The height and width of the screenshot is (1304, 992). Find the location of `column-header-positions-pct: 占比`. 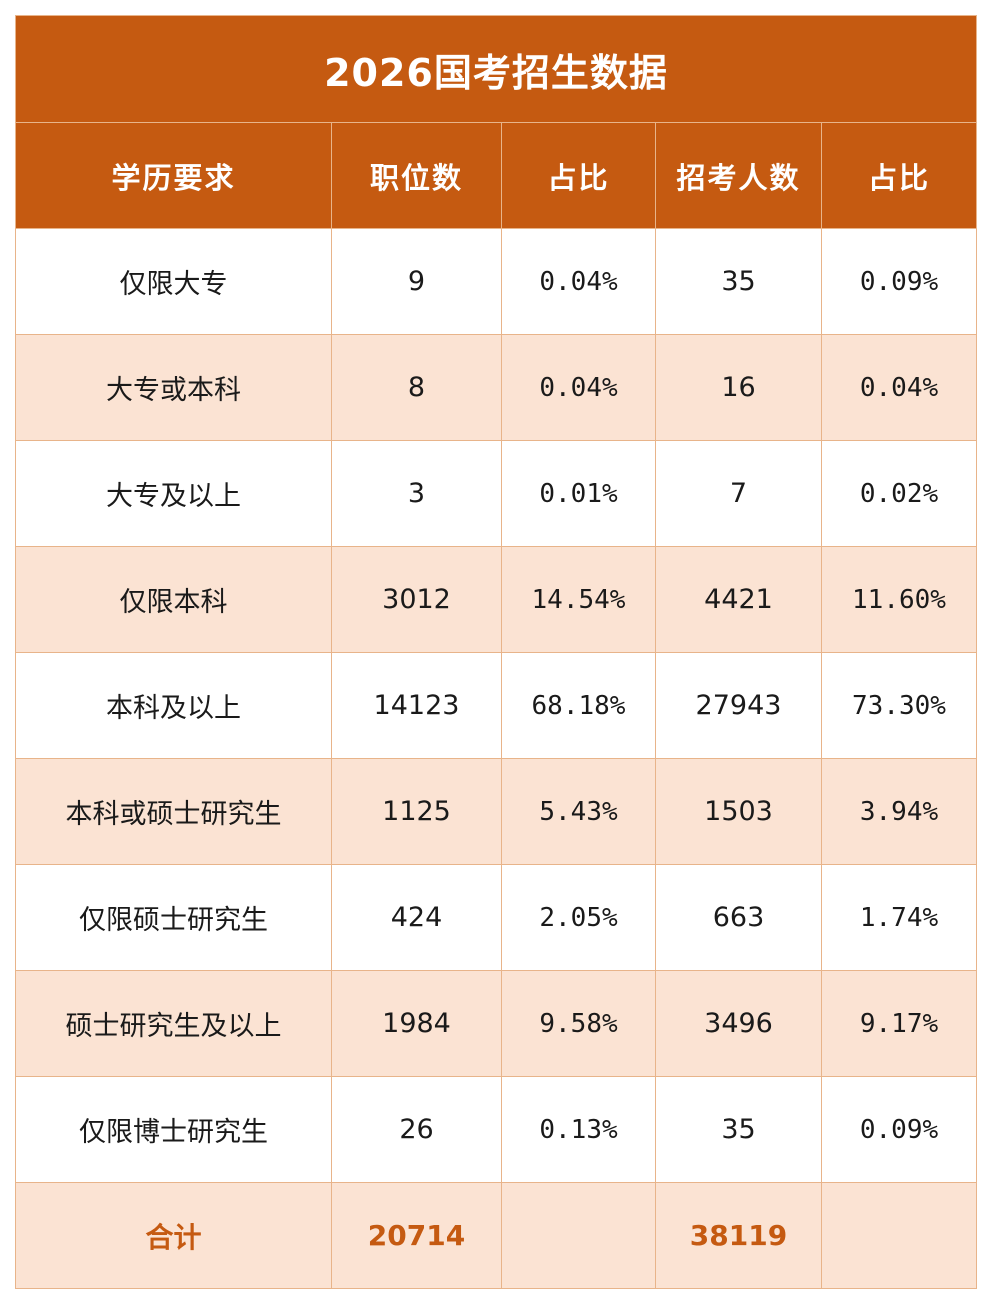

column-header-positions-pct: 占比 is located at coordinates (578, 175).